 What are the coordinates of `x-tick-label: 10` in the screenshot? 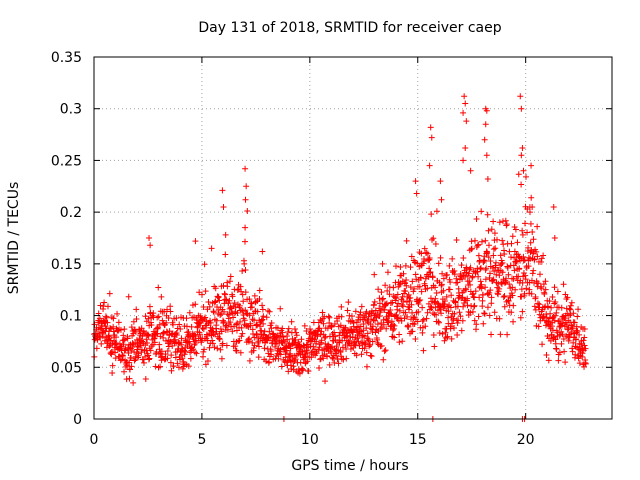 It's located at (310, 440).